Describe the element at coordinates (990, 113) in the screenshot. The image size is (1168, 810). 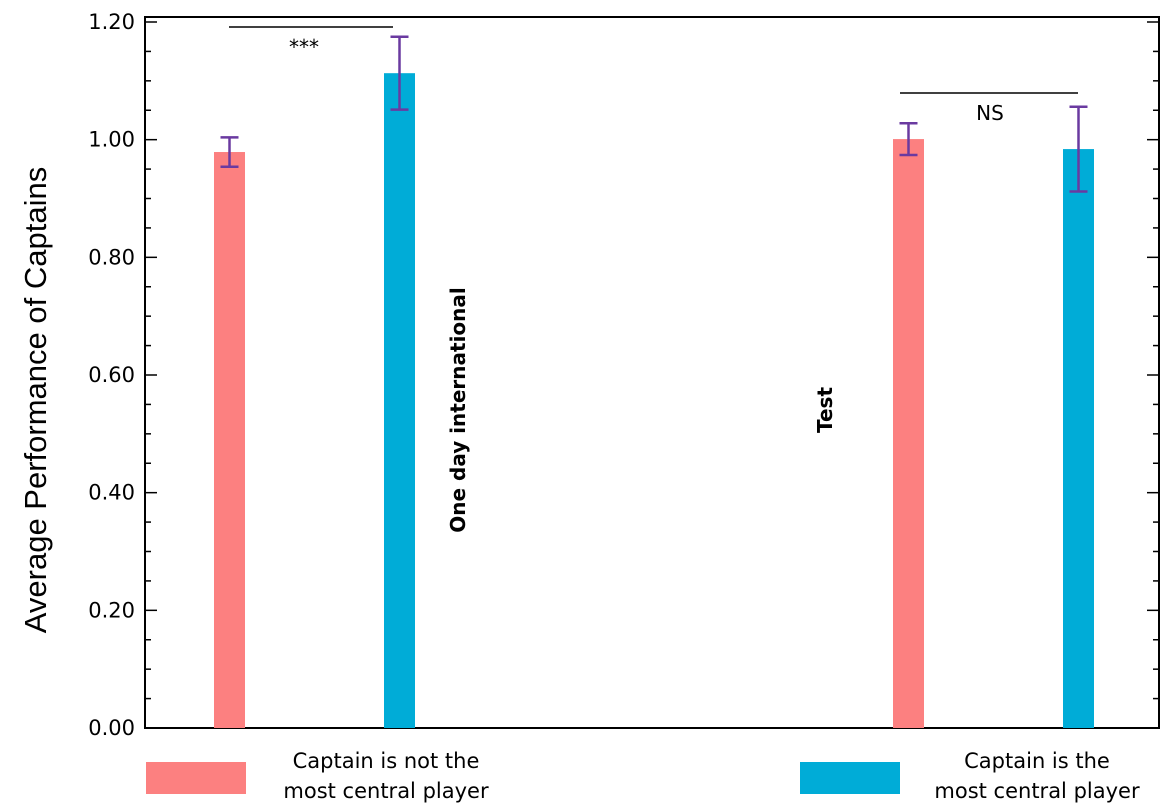
I see `significance-label: NS` at that location.